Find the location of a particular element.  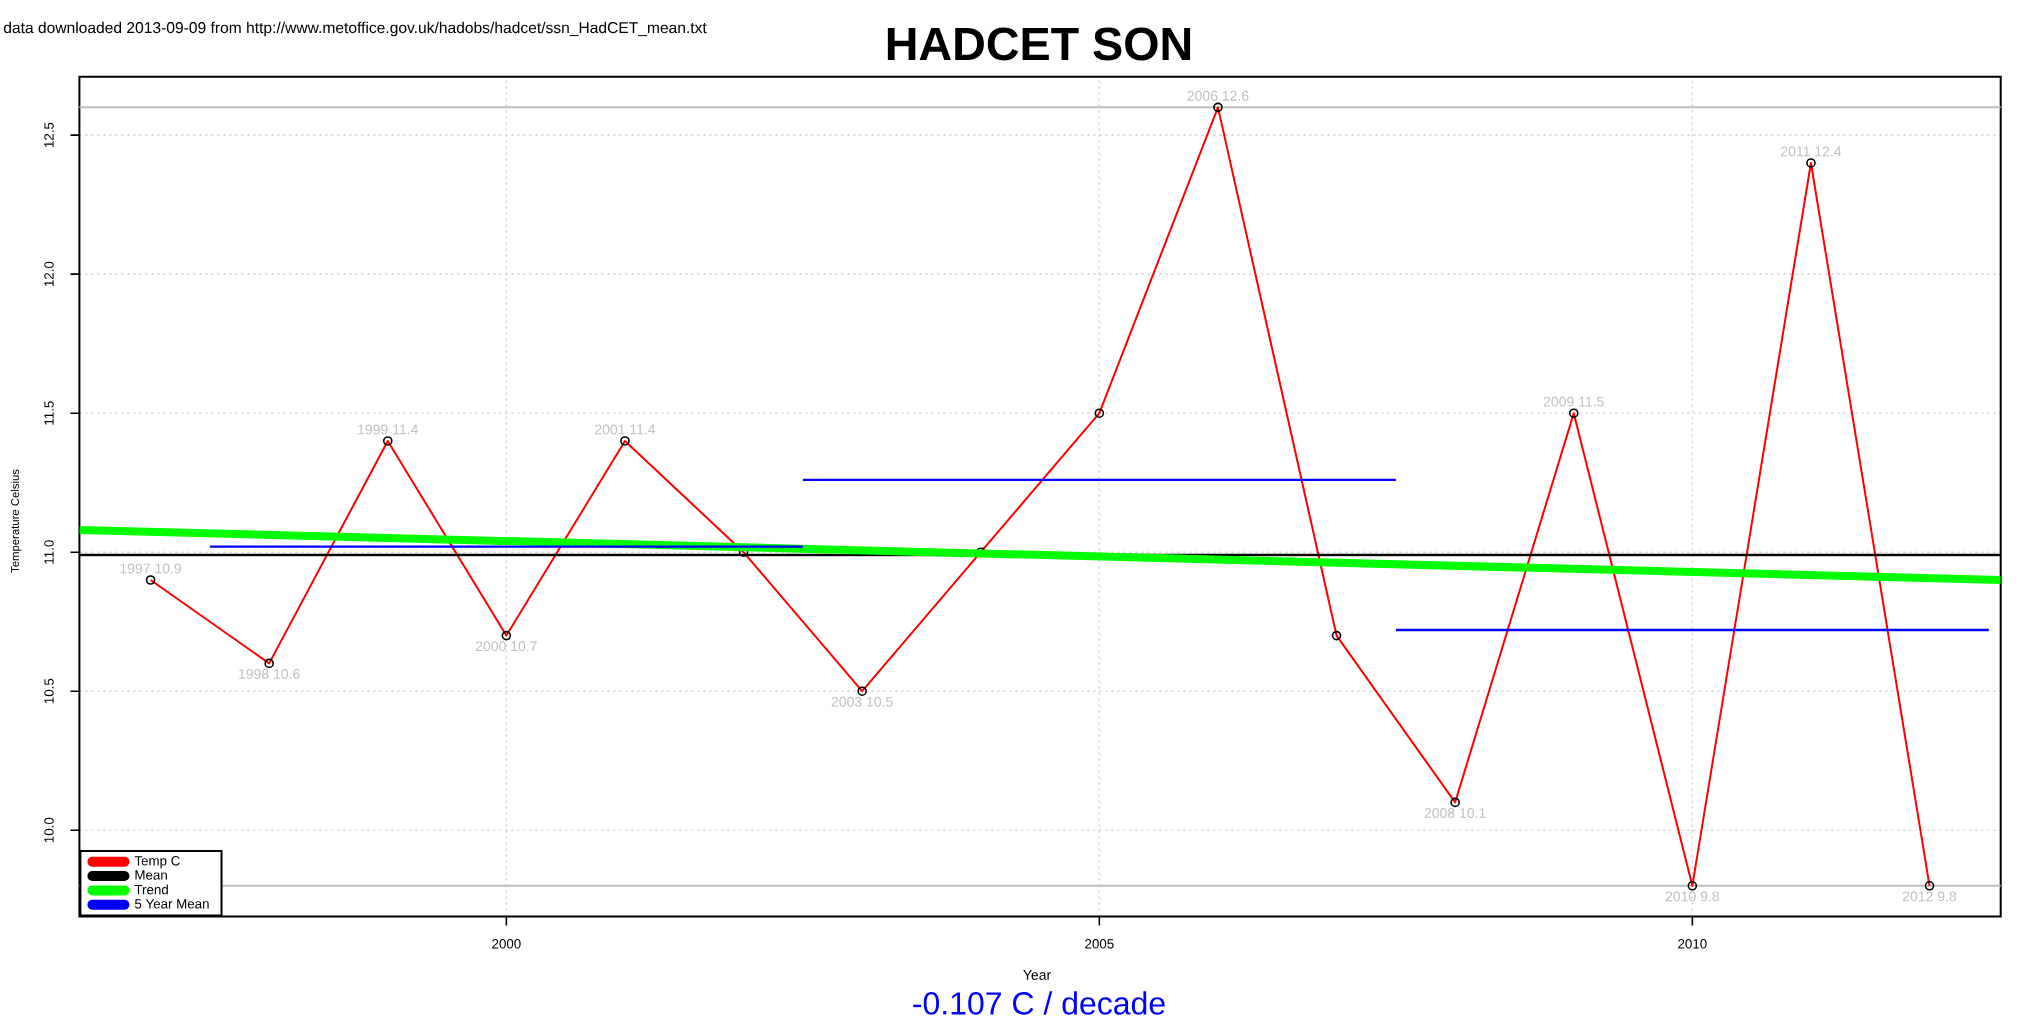

x-tick-label: 2010 is located at coordinates (1692, 944).